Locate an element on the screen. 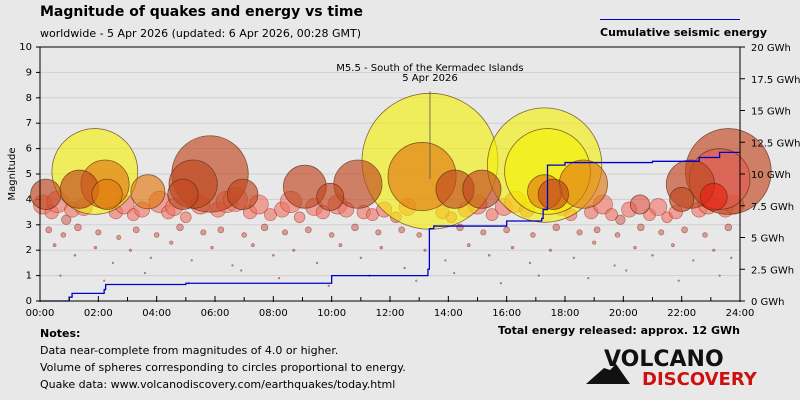 The height and width of the screenshot is (400, 800). y-tick-label: 6 is located at coordinates (29, 149).